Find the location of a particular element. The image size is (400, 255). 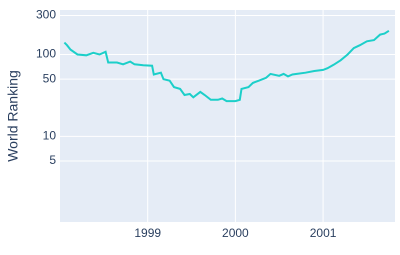

y-tick-label: 10 is located at coordinates (50, 136).